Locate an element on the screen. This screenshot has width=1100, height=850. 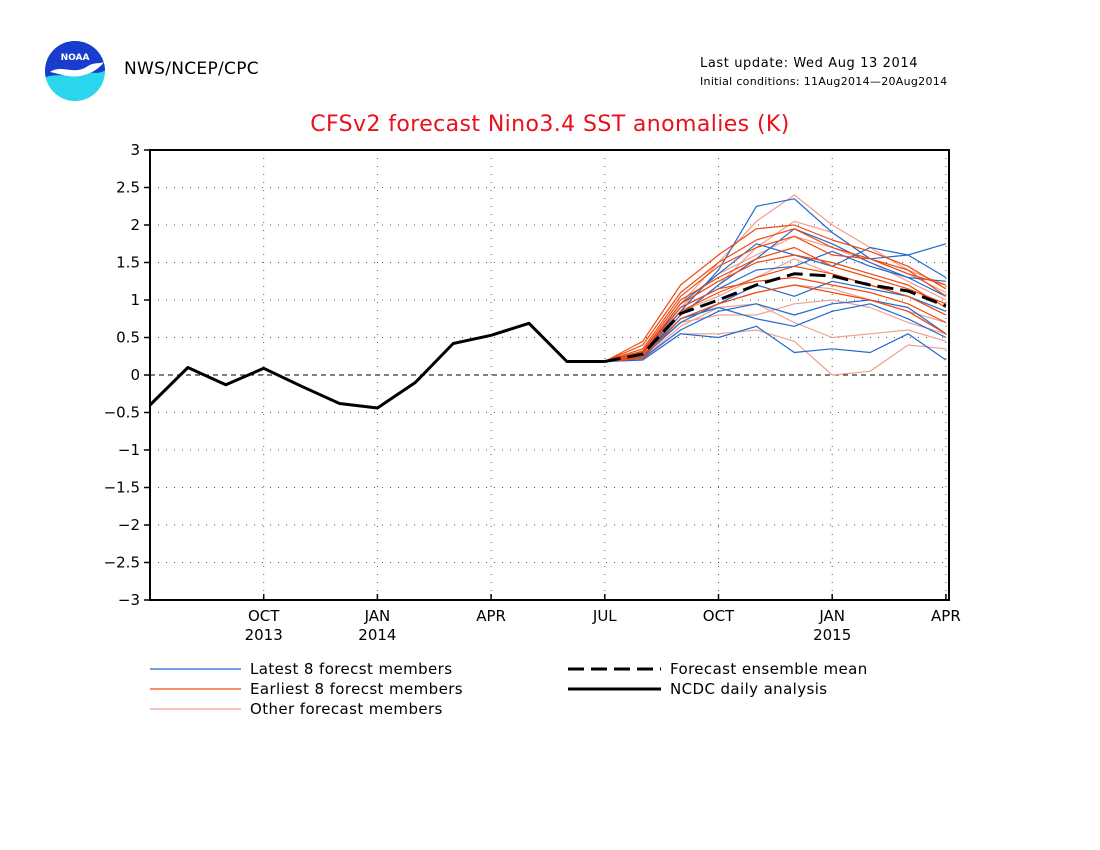
initial-conditions: Initial conditions: 11Aug2014—20Aug2014 is located at coordinates (824, 81).